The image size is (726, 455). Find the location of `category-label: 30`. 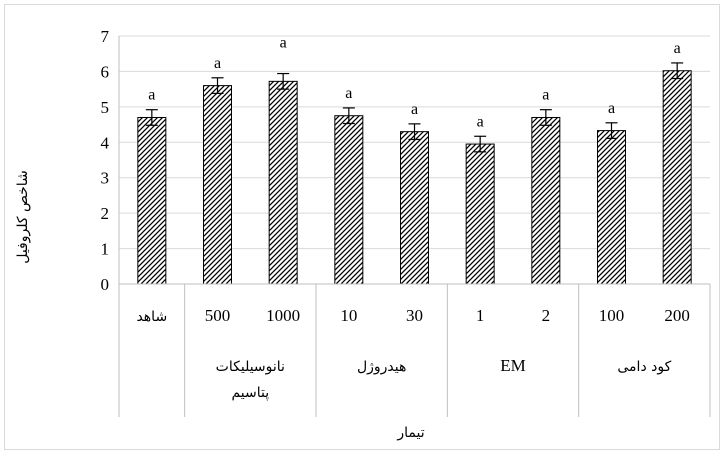

category-label: 30 is located at coordinates (414, 315).